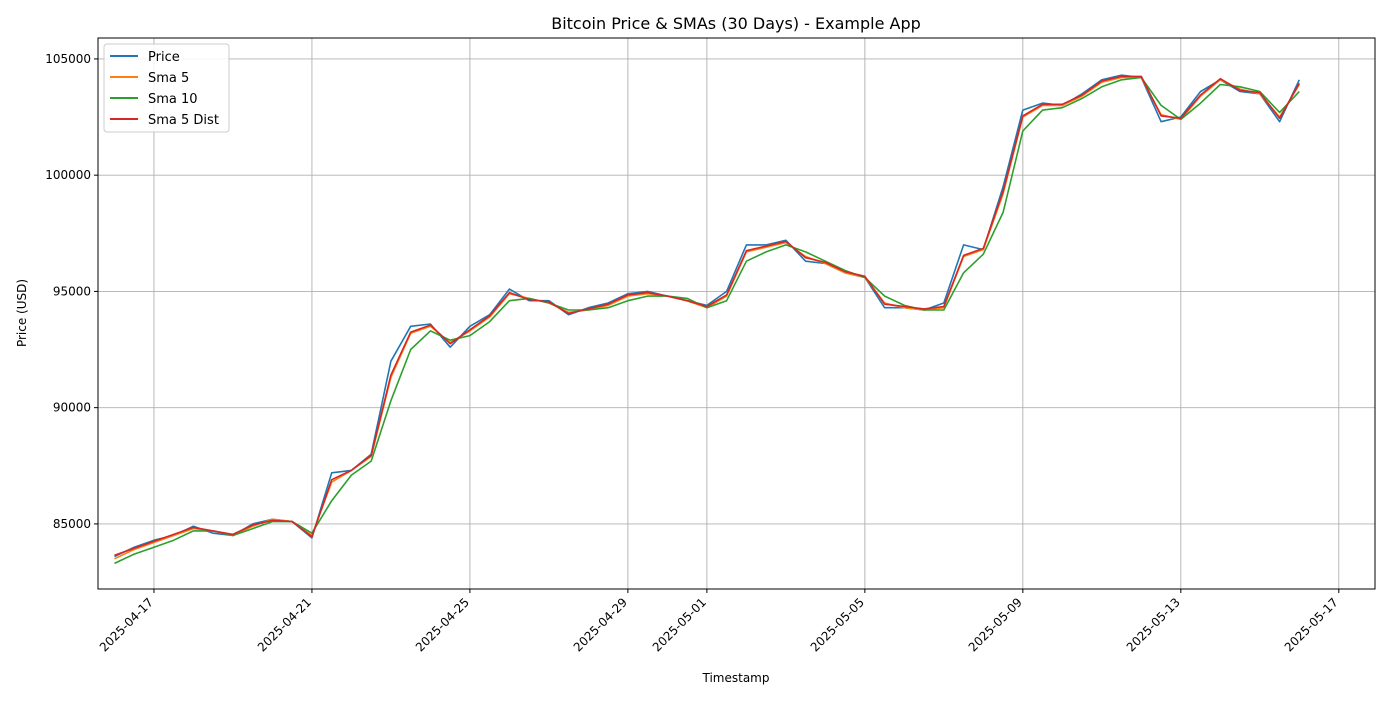 The image size is (1400, 704). I want to click on x-tick-label: 2025-05-09, so click(995, 624).